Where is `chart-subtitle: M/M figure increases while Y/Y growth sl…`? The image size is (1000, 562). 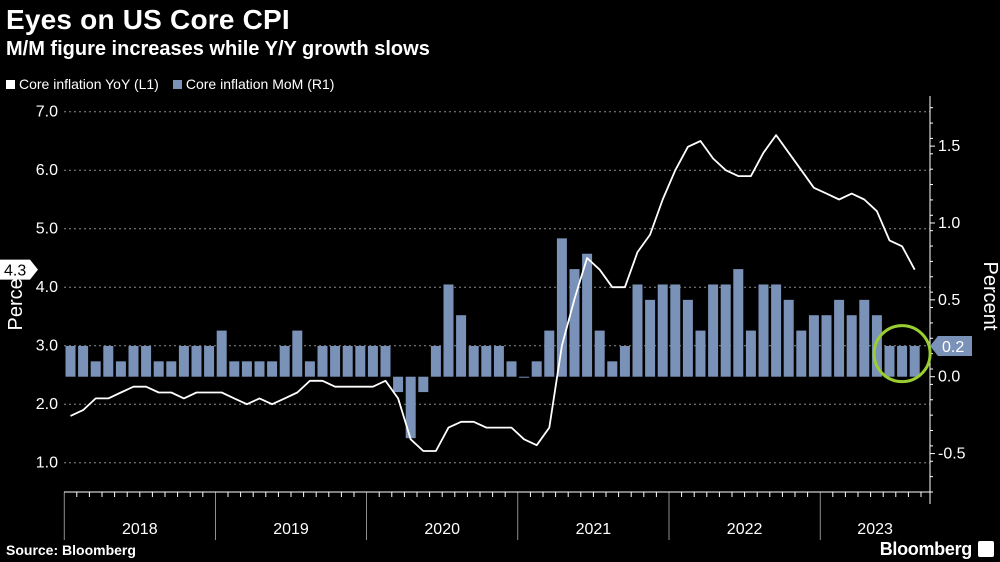
chart-subtitle: M/M figure increases while Y/Y growth sl… is located at coordinates (218, 49).